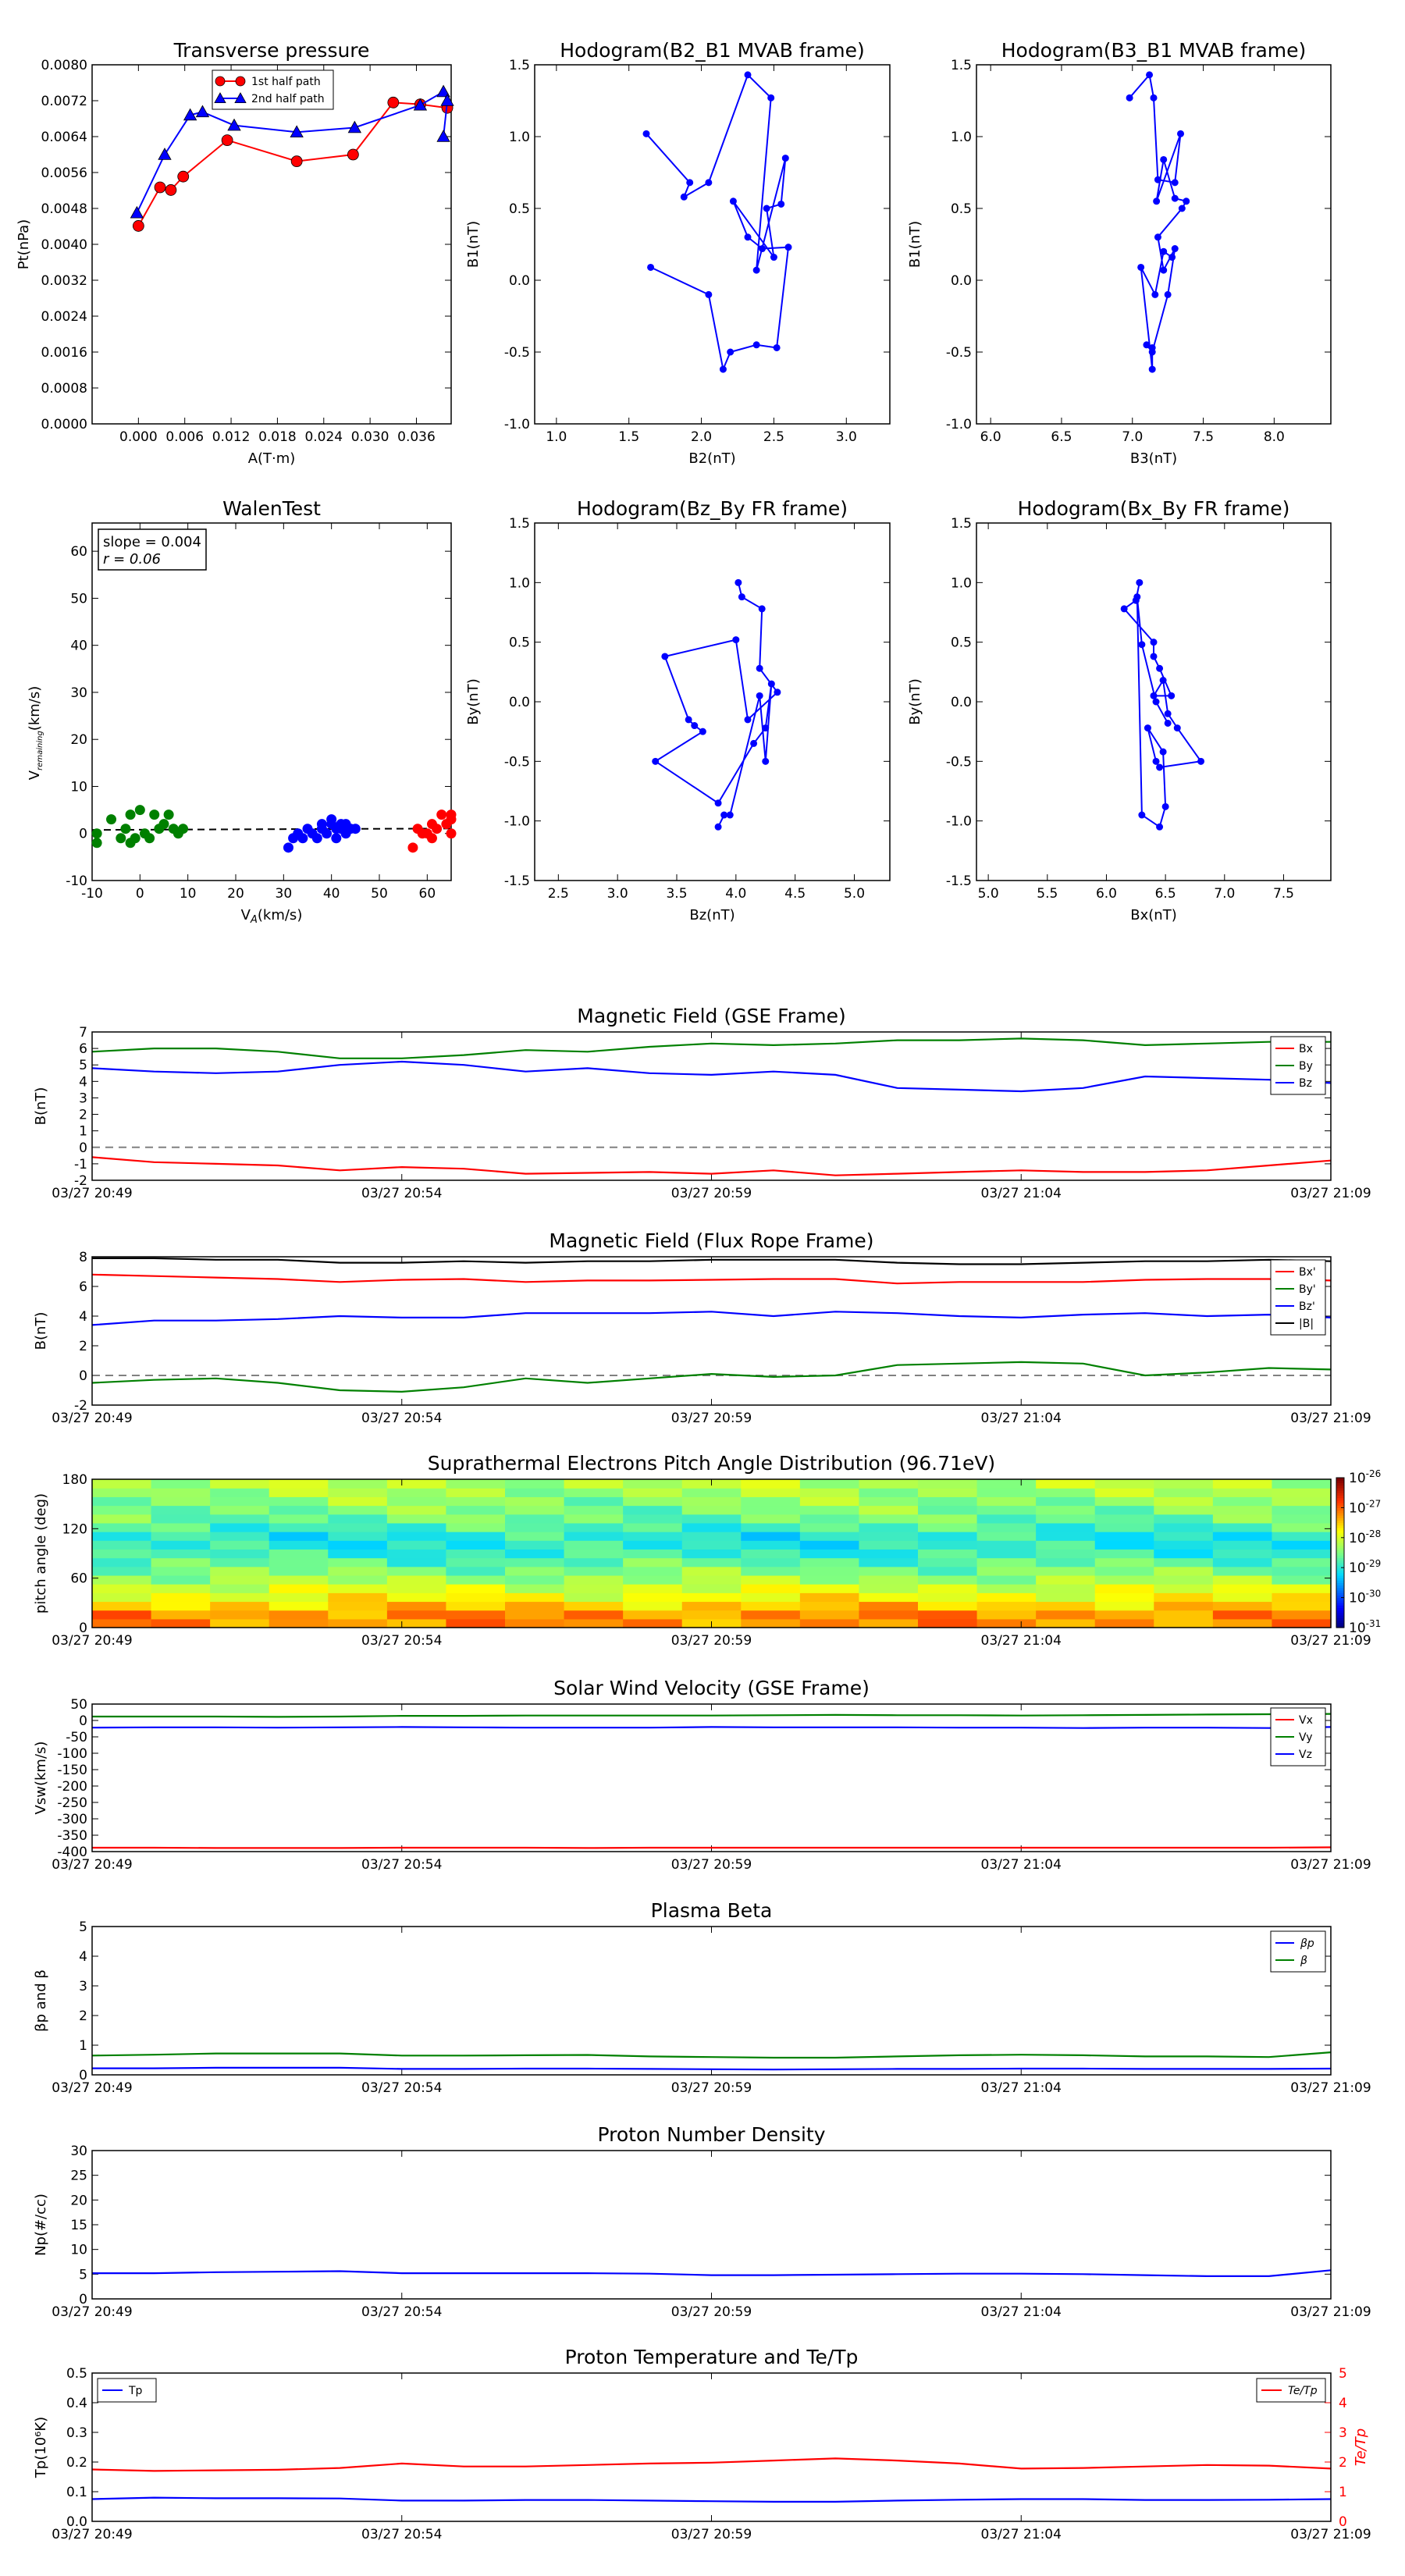  What do you see at coordinates (78, 2225) in the screenshot?
I see `np-ytick-label: 15` at bounding box center [78, 2225].